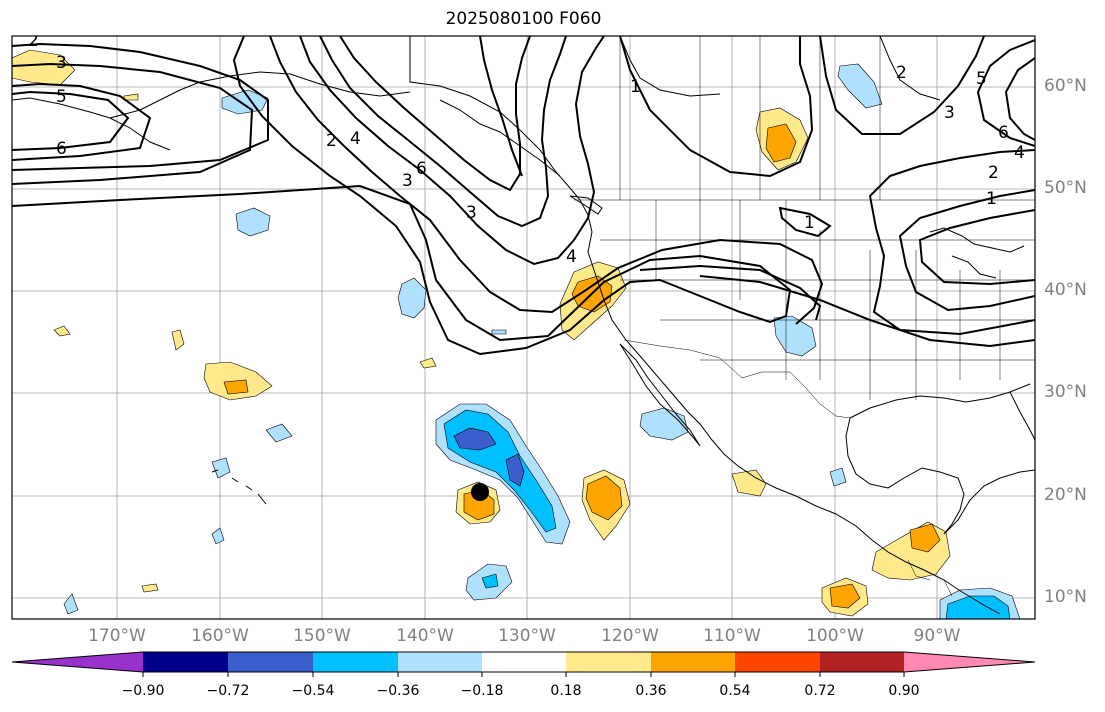  Describe the element at coordinates (1022, 416) in the screenshot. I see `coast-florida` at that location.